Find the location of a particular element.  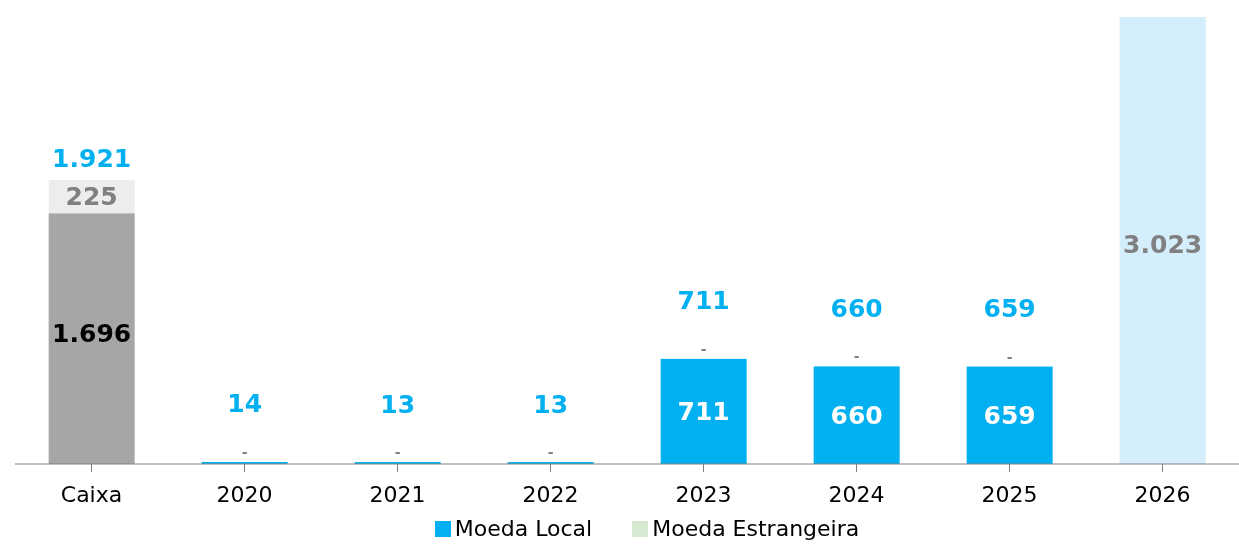

total-label: 14 is located at coordinates (245, 404).